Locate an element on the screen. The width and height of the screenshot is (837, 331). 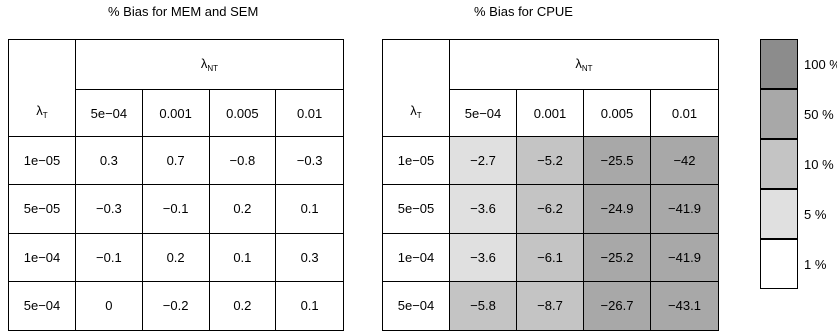
value-cell: −5.8 is located at coordinates (483, 305).